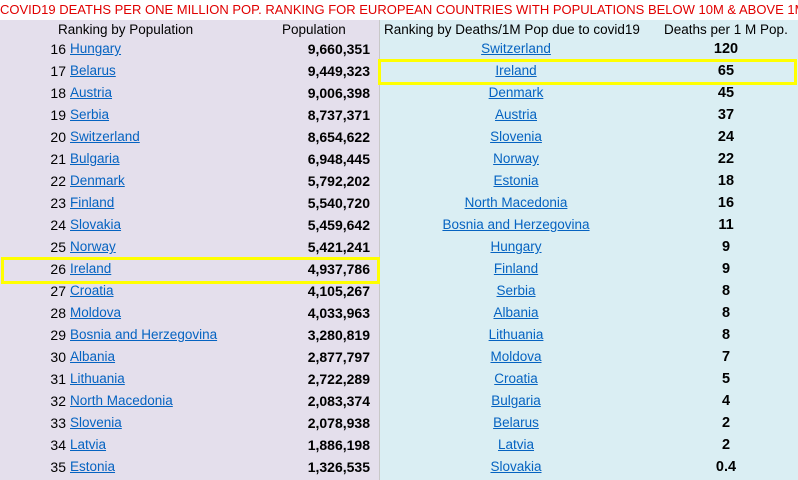  Describe the element at coordinates (399, 357) in the screenshot. I see `table-row: 30 Albania 2,877,797 Moldova 7` at that location.